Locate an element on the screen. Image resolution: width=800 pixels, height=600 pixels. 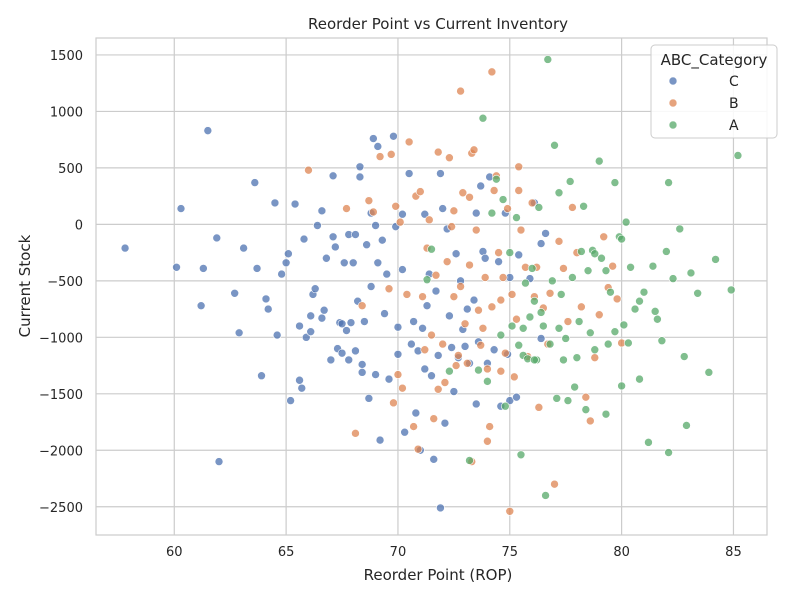
y-tick-label: 0 is located at coordinates (79, 225).